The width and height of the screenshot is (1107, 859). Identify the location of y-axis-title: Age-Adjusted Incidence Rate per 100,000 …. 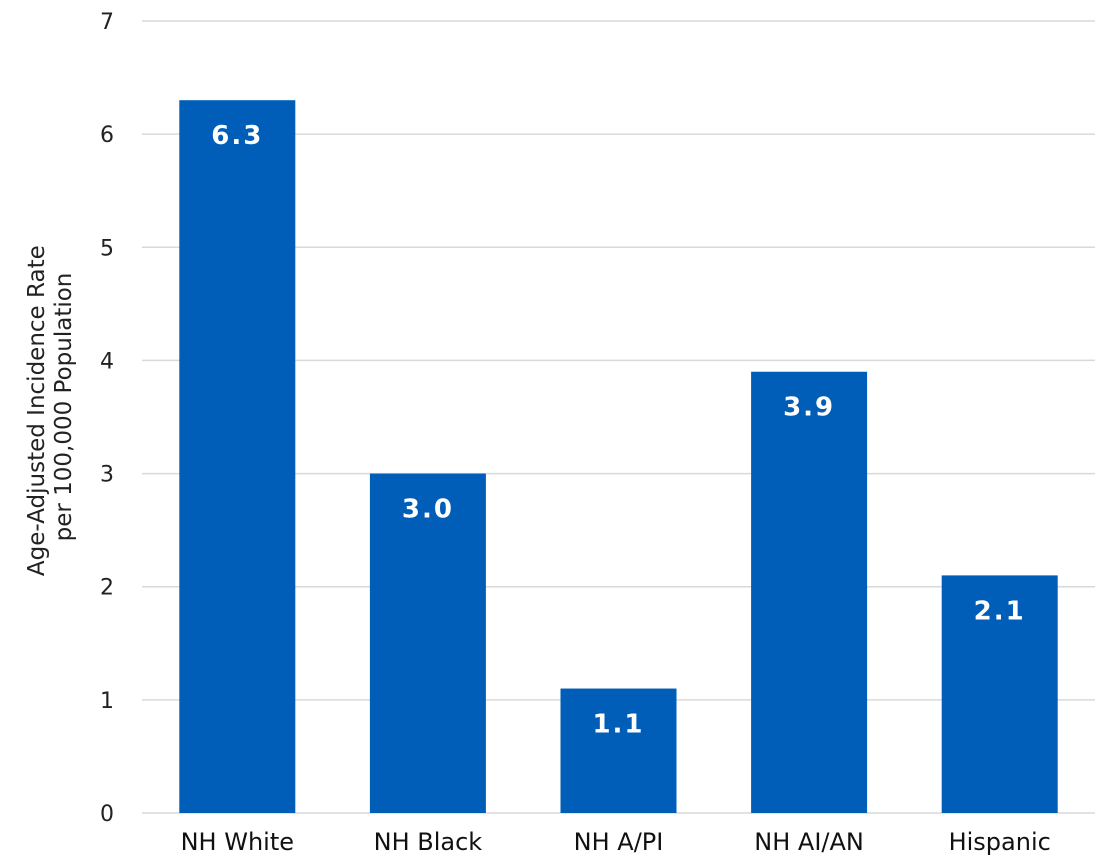
(50, 407).